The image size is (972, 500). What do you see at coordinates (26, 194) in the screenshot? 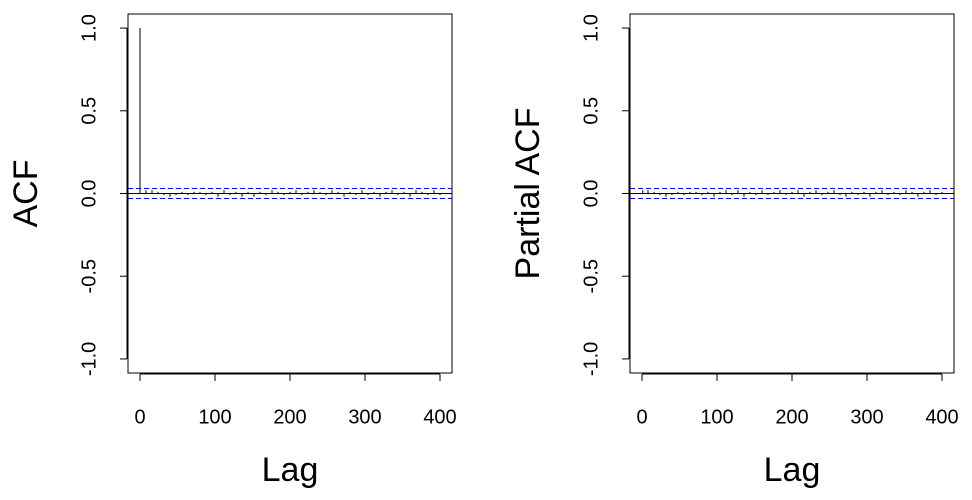
I see `y-axis-label: ACF` at bounding box center [26, 194].